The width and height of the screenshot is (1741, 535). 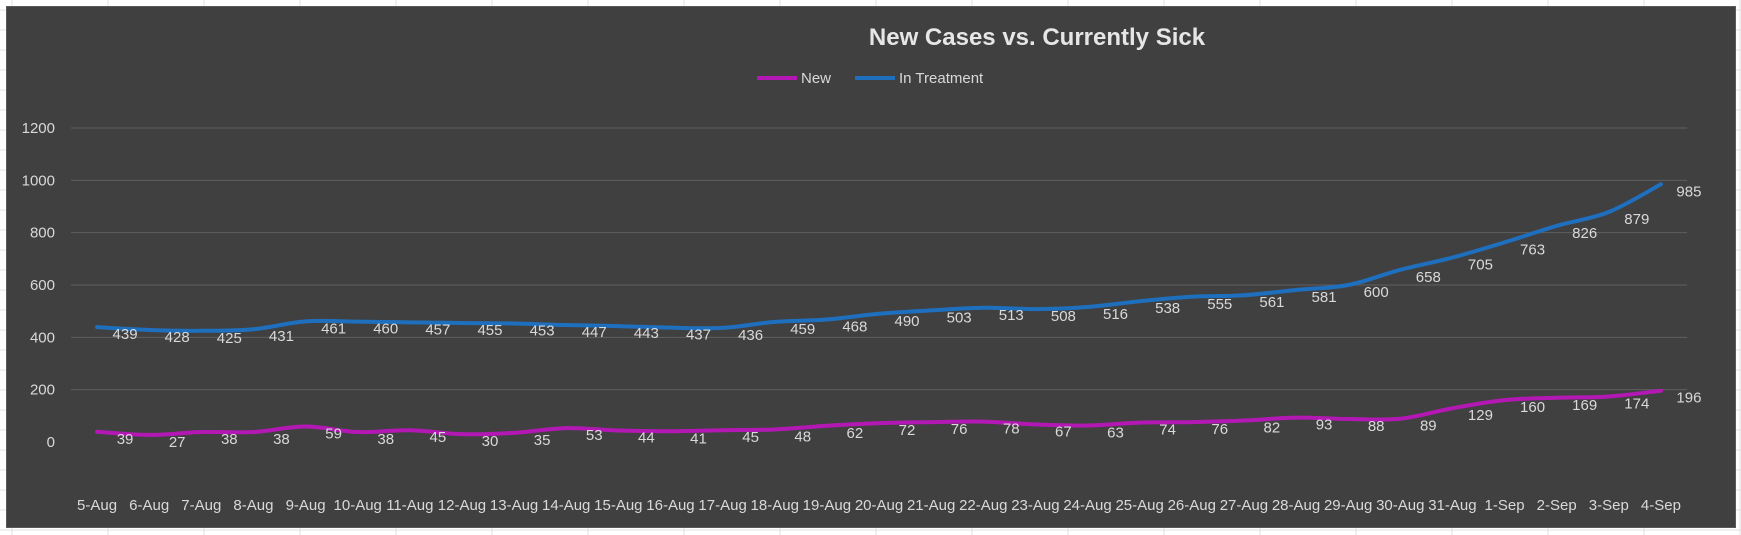 I want to click on data-label-in-treatment: 516, so click(x=1115, y=314).